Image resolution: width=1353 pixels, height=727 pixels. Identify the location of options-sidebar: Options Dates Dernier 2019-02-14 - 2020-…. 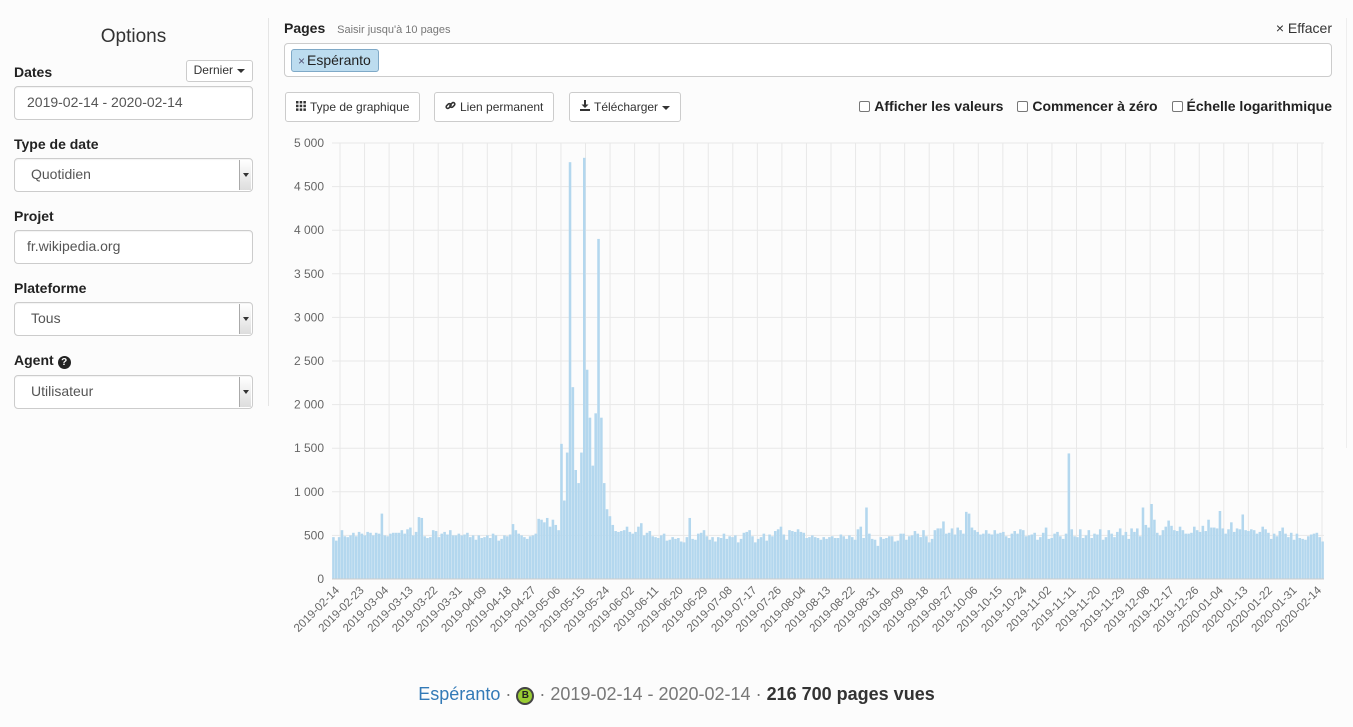
(133, 213).